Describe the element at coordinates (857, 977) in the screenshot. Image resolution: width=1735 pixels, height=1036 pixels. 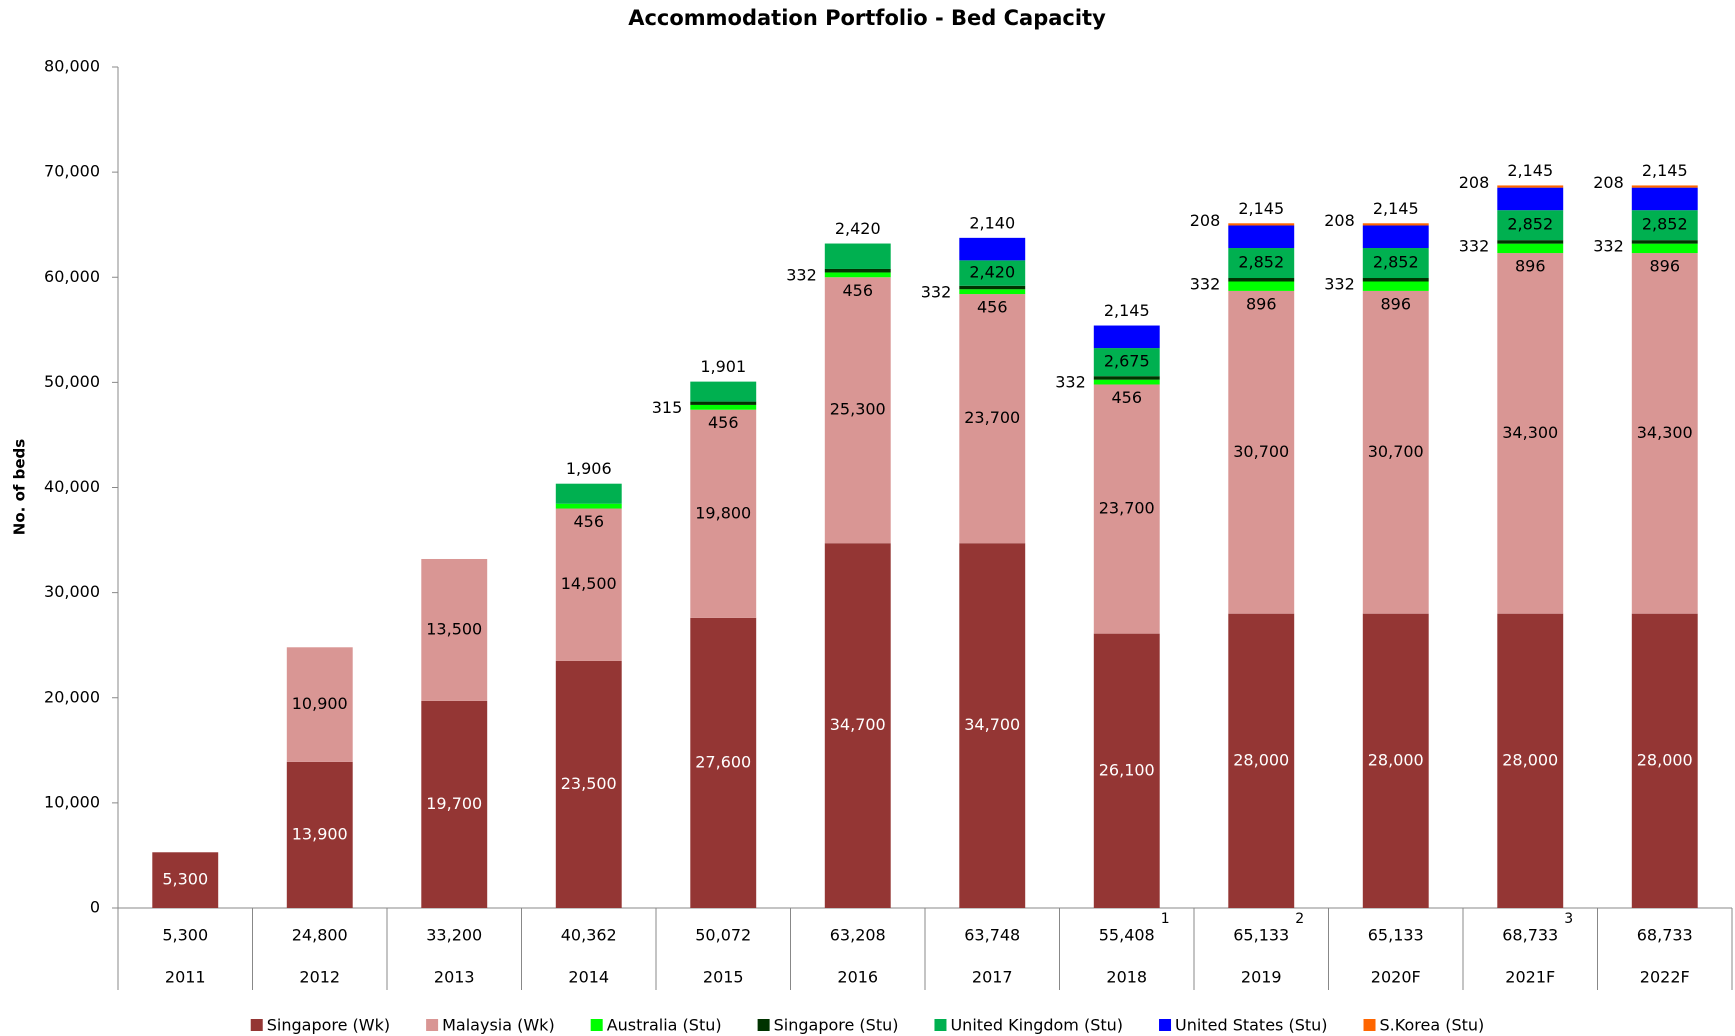
I see `x-tick-label: 2016` at that location.